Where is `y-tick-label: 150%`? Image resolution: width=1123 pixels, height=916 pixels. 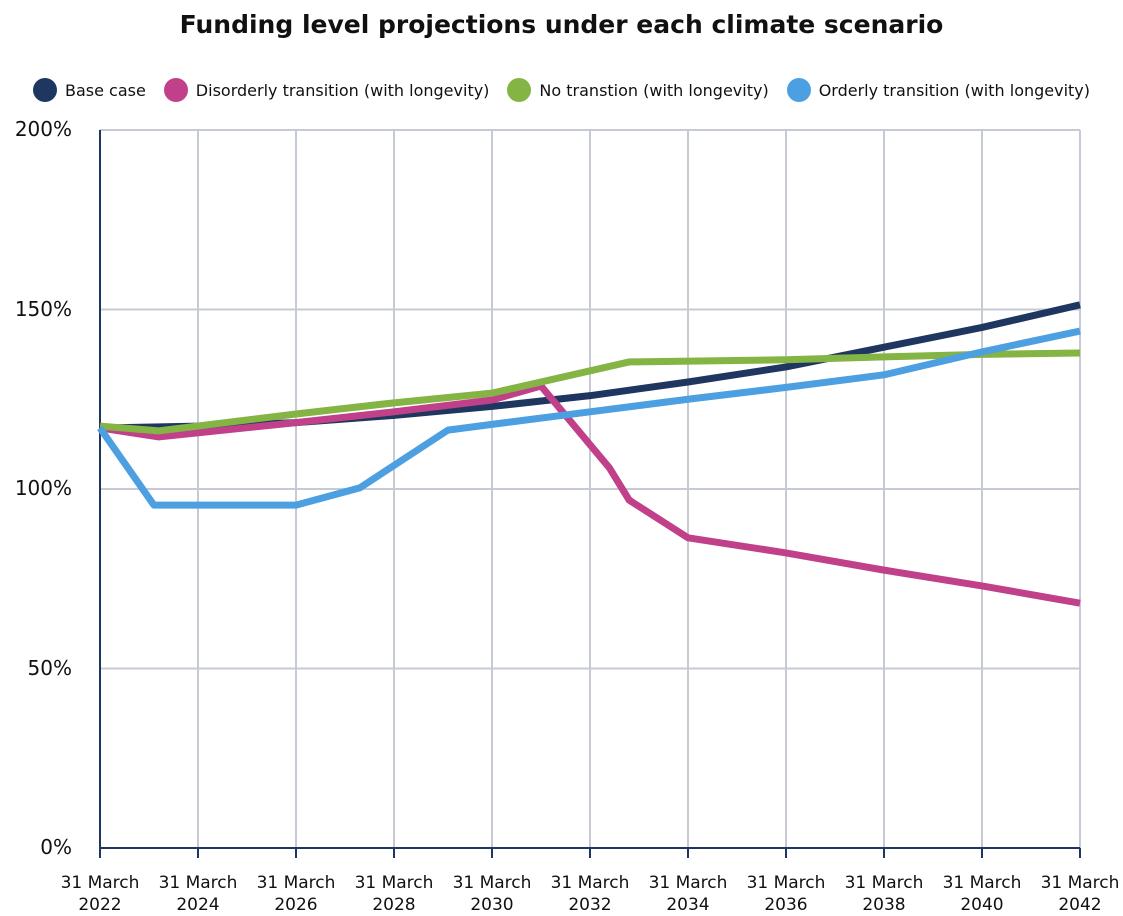 y-tick-label: 150% is located at coordinates (43, 308).